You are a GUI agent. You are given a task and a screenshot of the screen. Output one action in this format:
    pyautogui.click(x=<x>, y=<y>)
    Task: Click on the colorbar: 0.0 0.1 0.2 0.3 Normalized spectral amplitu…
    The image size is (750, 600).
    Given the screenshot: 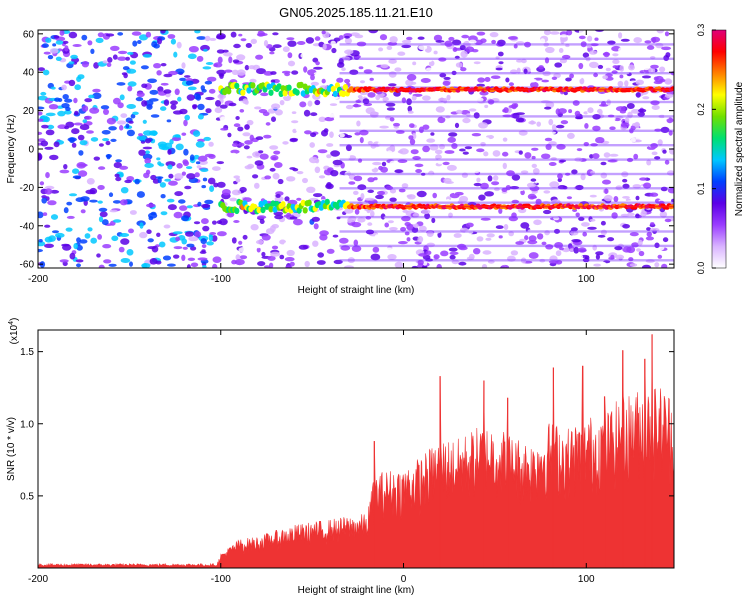 What is the action you would take?
    pyautogui.click(x=720, y=149)
    